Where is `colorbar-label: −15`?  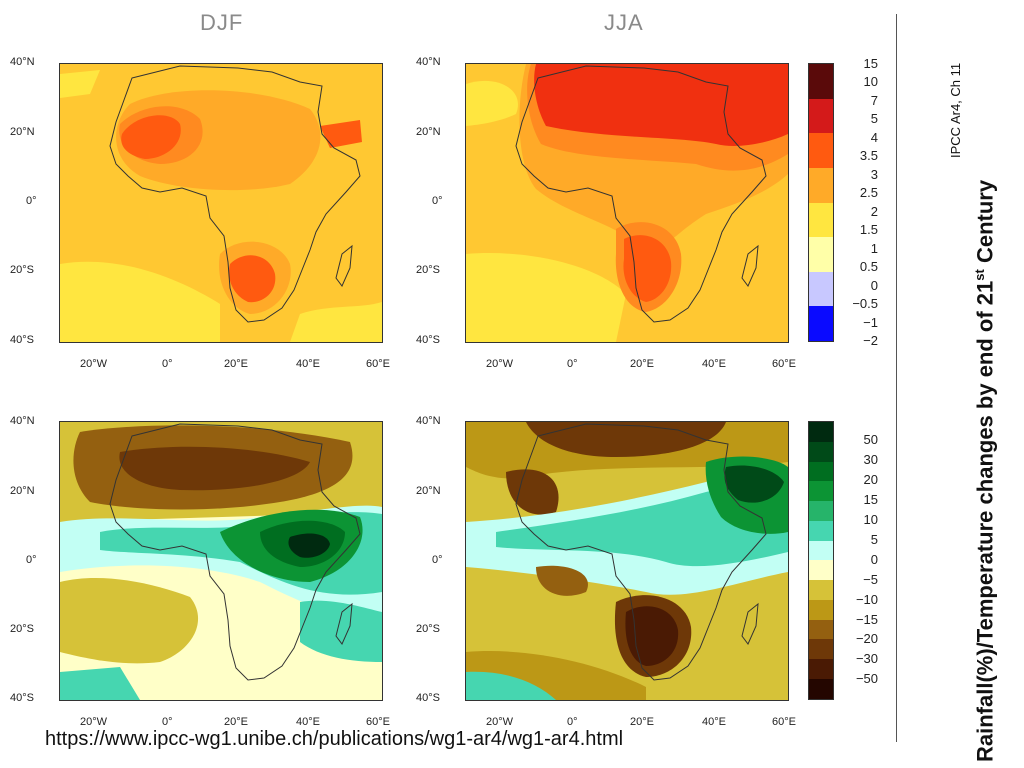
colorbar-label: −15 is located at coordinates (866, 619).